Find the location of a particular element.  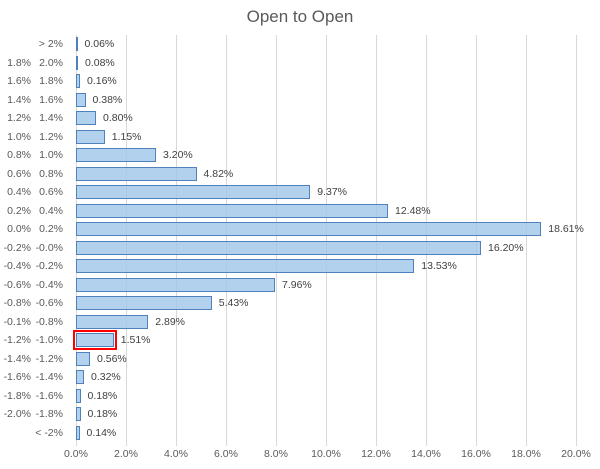

category-label-low: 0.0% is located at coordinates (19, 229).